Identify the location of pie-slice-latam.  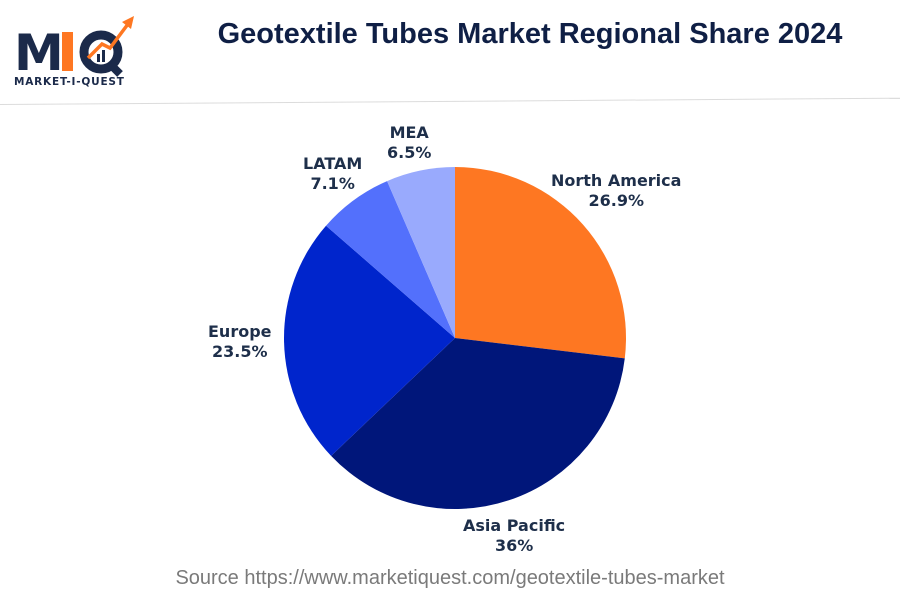
(390, 259).